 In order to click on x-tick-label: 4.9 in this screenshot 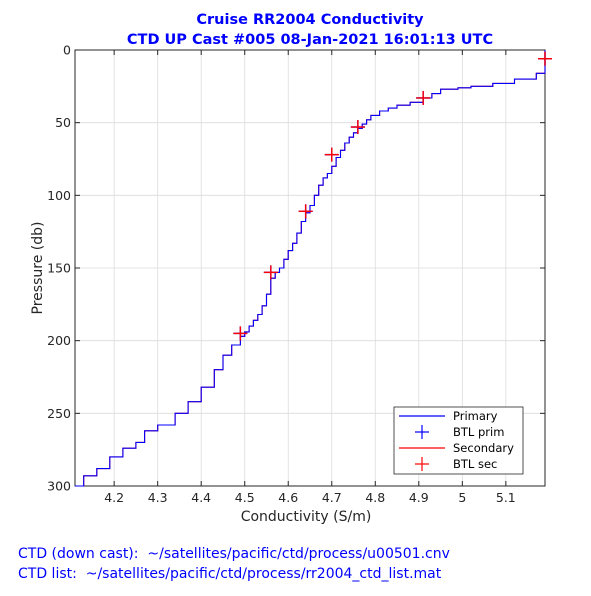, I will do `click(419, 497)`.